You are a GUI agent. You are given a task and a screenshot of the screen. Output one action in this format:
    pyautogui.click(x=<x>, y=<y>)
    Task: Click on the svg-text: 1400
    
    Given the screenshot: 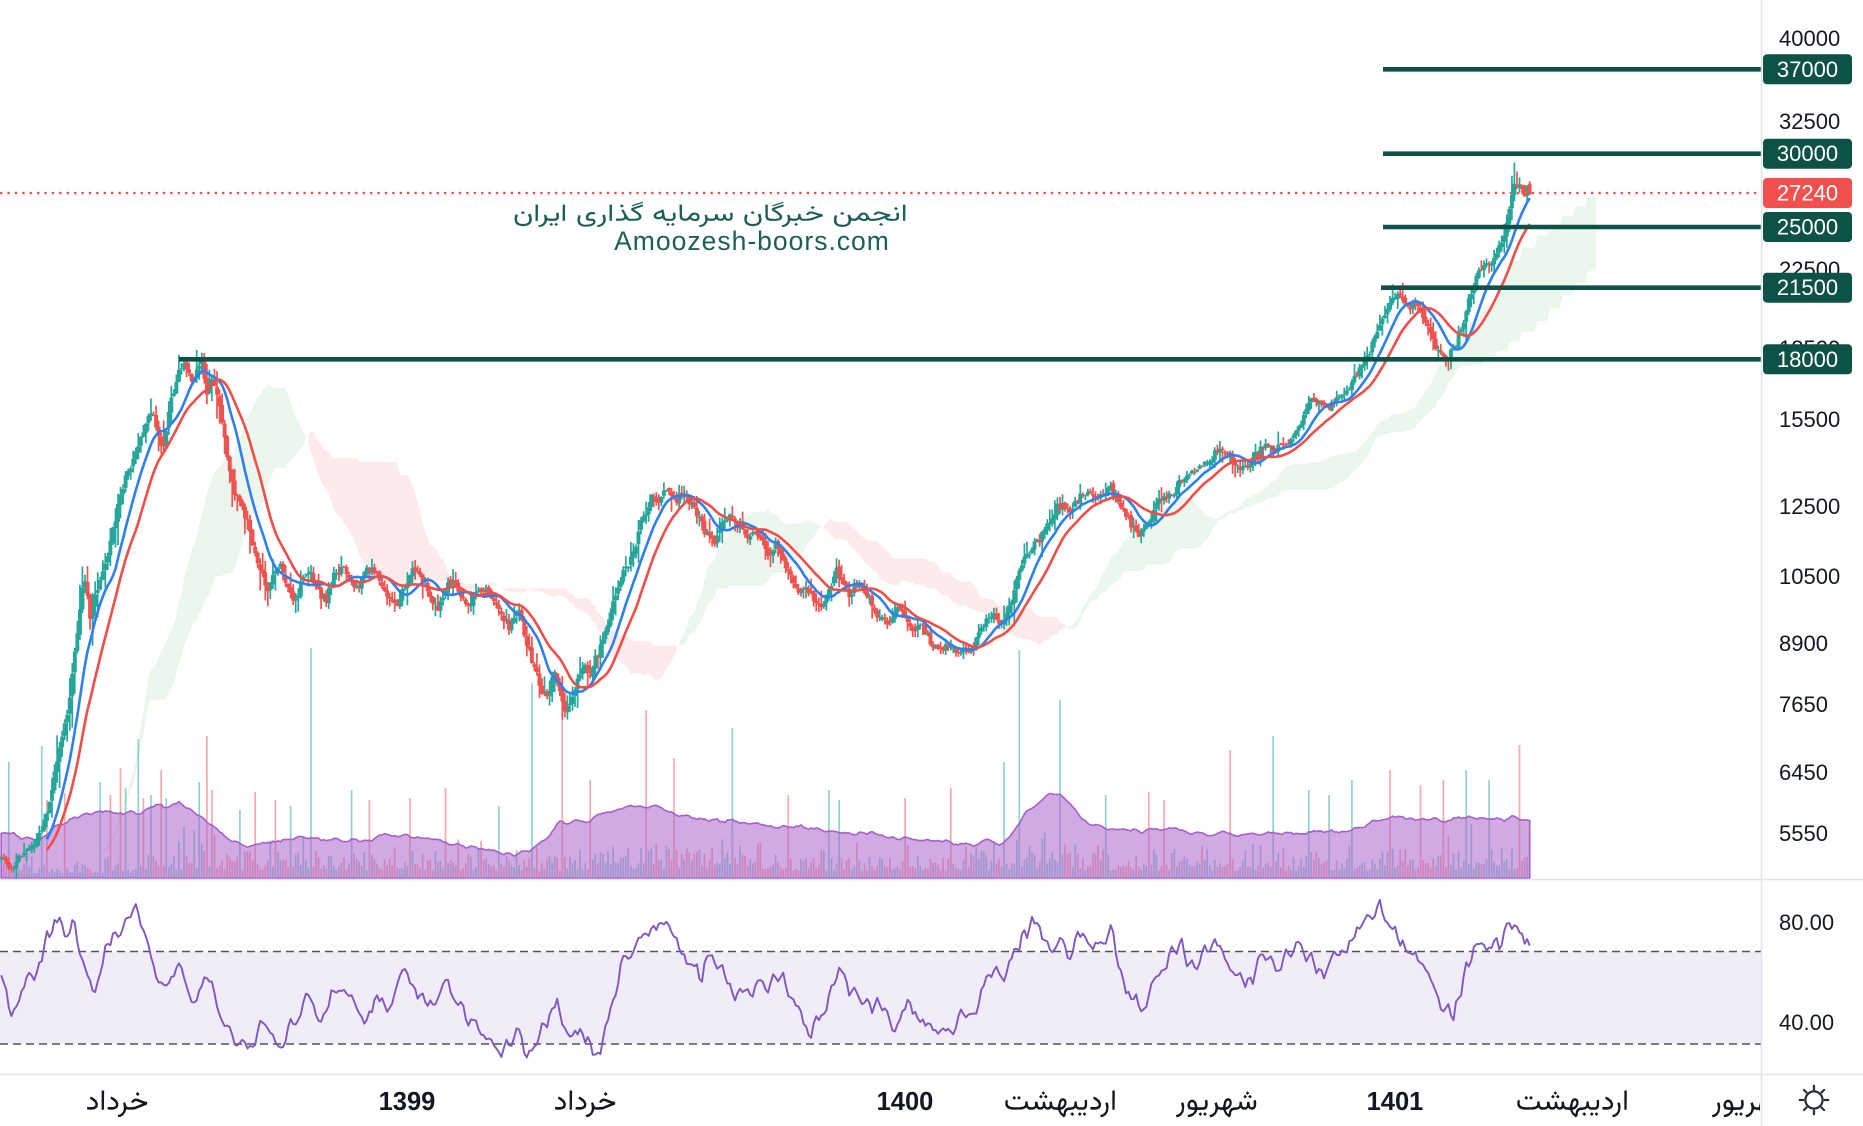 What is the action you would take?
    pyautogui.click(x=905, y=1102)
    